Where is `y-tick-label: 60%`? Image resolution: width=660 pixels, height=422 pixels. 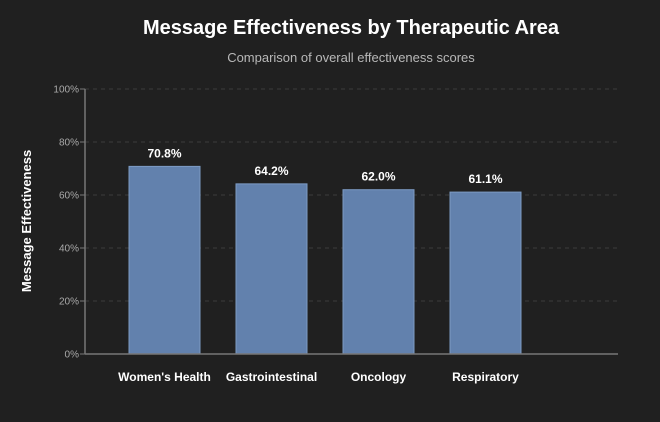
y-tick-label: 60% is located at coordinates (69, 196).